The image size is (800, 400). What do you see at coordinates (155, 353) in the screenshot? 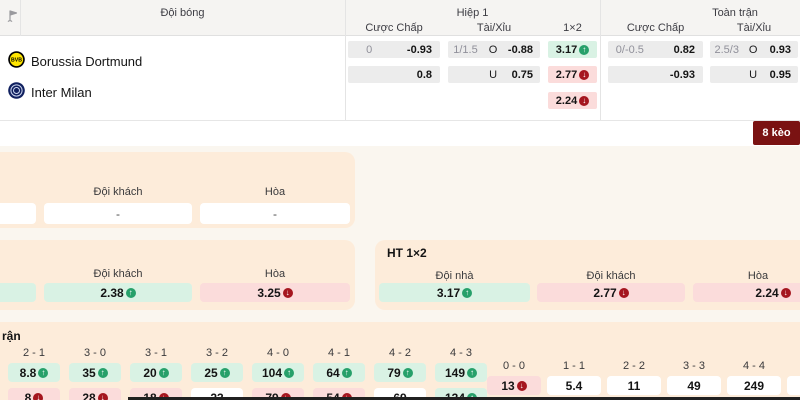
I see `score-header: 3 - 1` at bounding box center [155, 353].